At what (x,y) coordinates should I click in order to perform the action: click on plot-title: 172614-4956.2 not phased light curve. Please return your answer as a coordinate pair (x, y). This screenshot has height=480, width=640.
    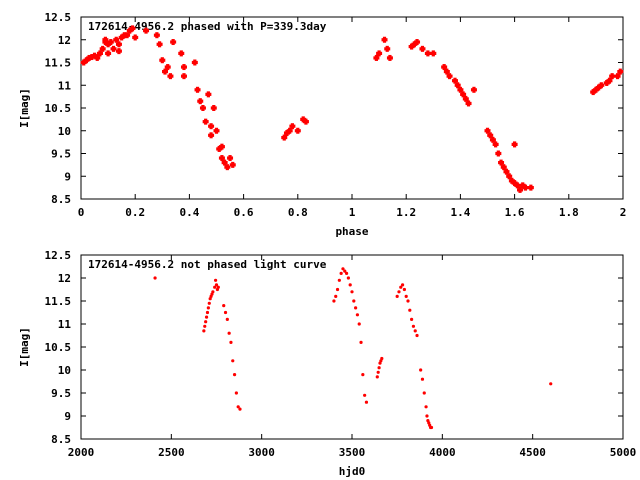
    Looking at the image, I should click on (207, 264).